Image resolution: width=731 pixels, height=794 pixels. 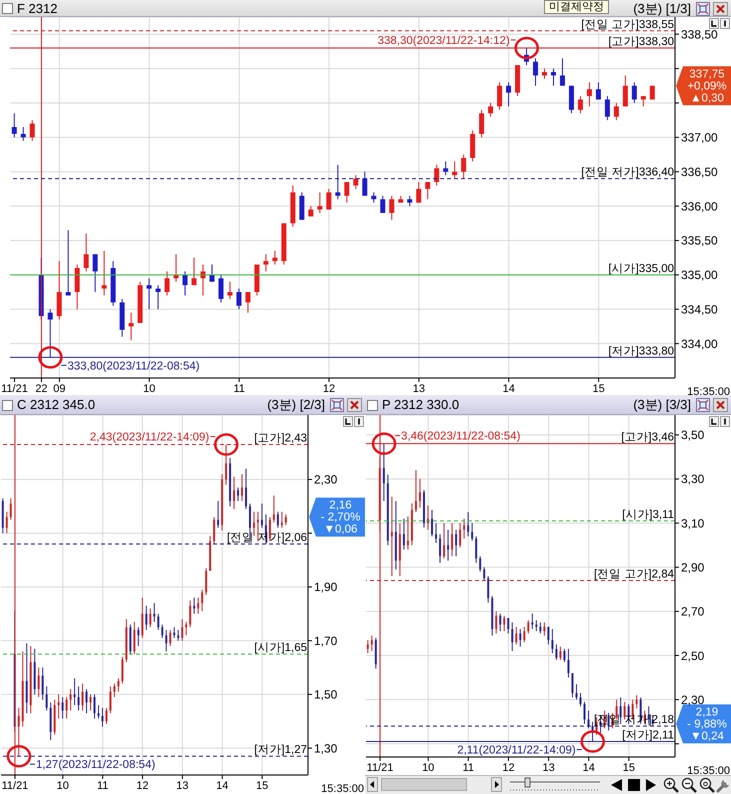 What do you see at coordinates (699, 275) in the screenshot?
I see `y-tick-label: 335,00` at bounding box center [699, 275].